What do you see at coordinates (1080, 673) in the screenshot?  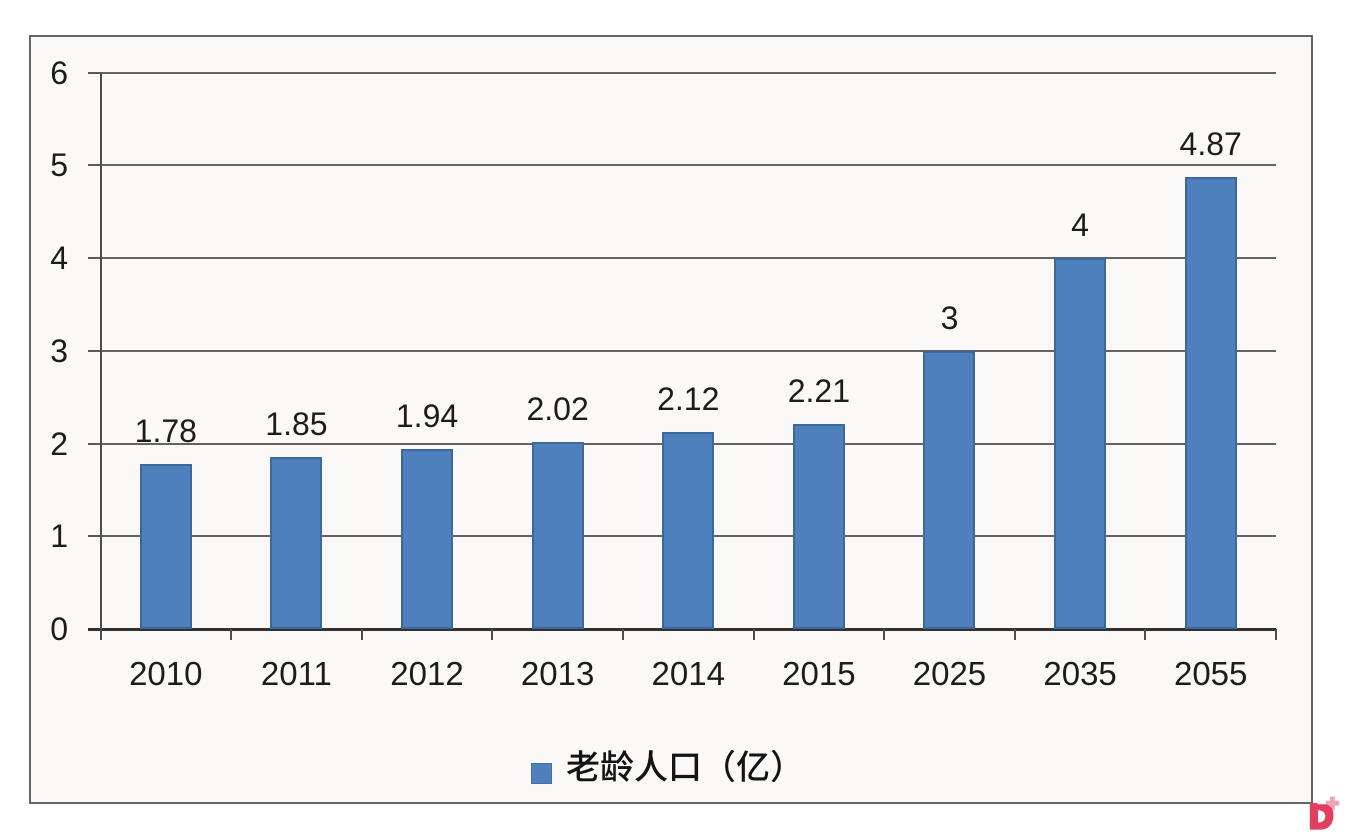 I see `x-axis-label: 2035` at bounding box center [1080, 673].